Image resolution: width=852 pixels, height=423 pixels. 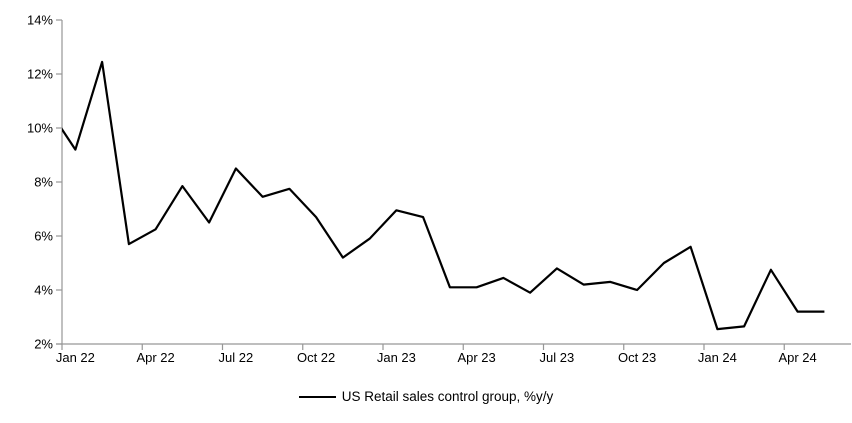 What do you see at coordinates (75, 357) in the screenshot?
I see `x-tick-label: Jan 22` at bounding box center [75, 357].